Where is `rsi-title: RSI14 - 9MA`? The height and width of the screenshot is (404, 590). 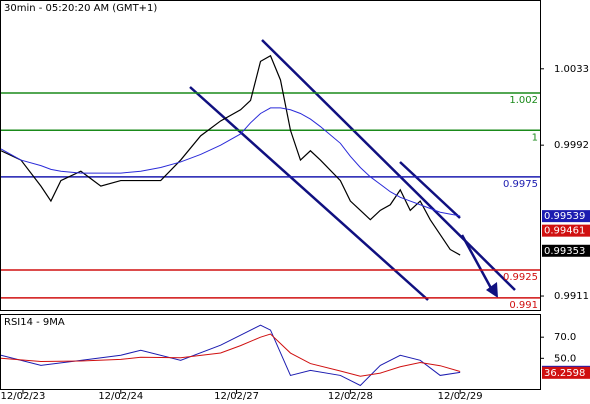 rsi-title: RSI14 - 9MA is located at coordinates (34, 322).